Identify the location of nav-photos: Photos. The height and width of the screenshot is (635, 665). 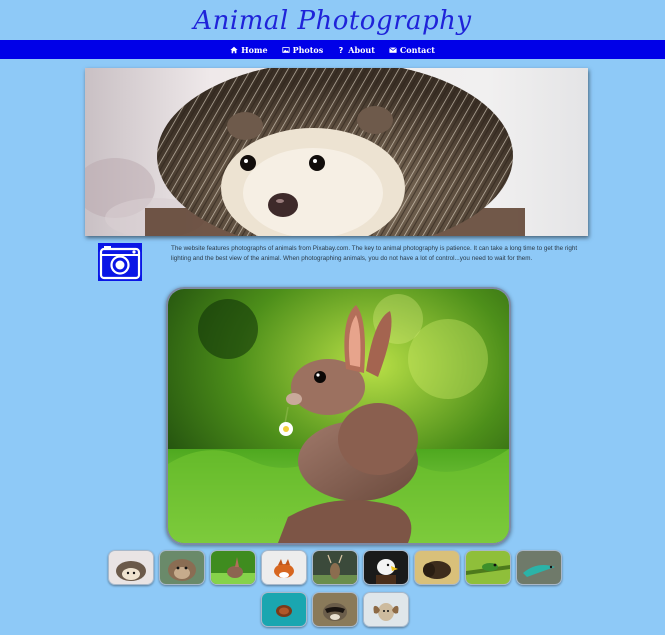
(302, 49).